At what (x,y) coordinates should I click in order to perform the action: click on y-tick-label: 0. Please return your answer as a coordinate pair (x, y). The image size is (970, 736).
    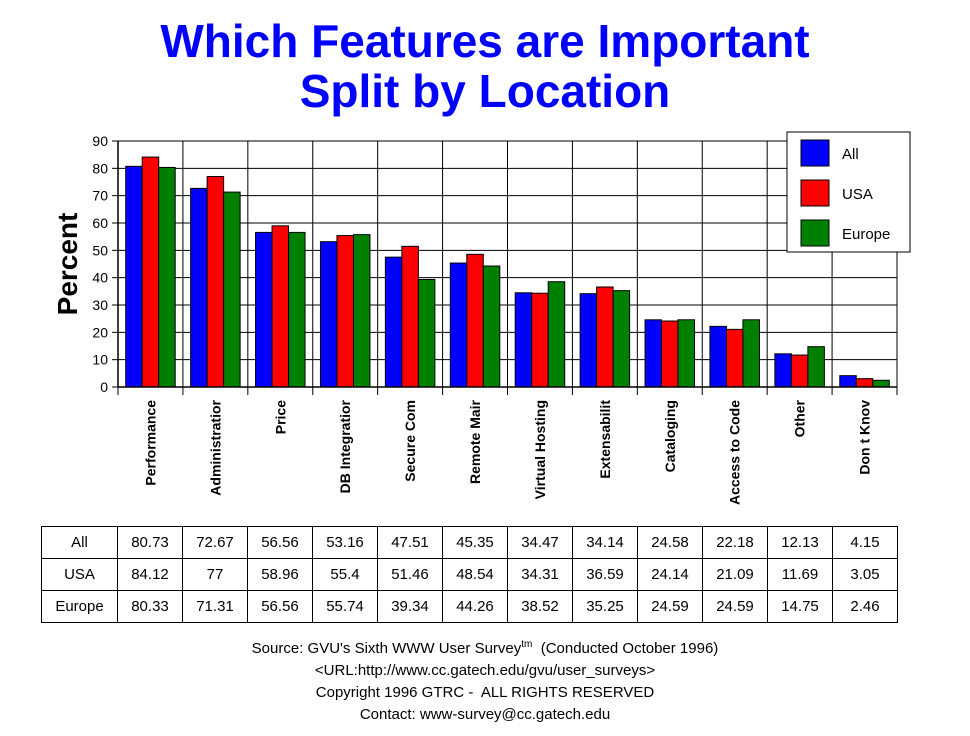
    Looking at the image, I should click on (104, 387).